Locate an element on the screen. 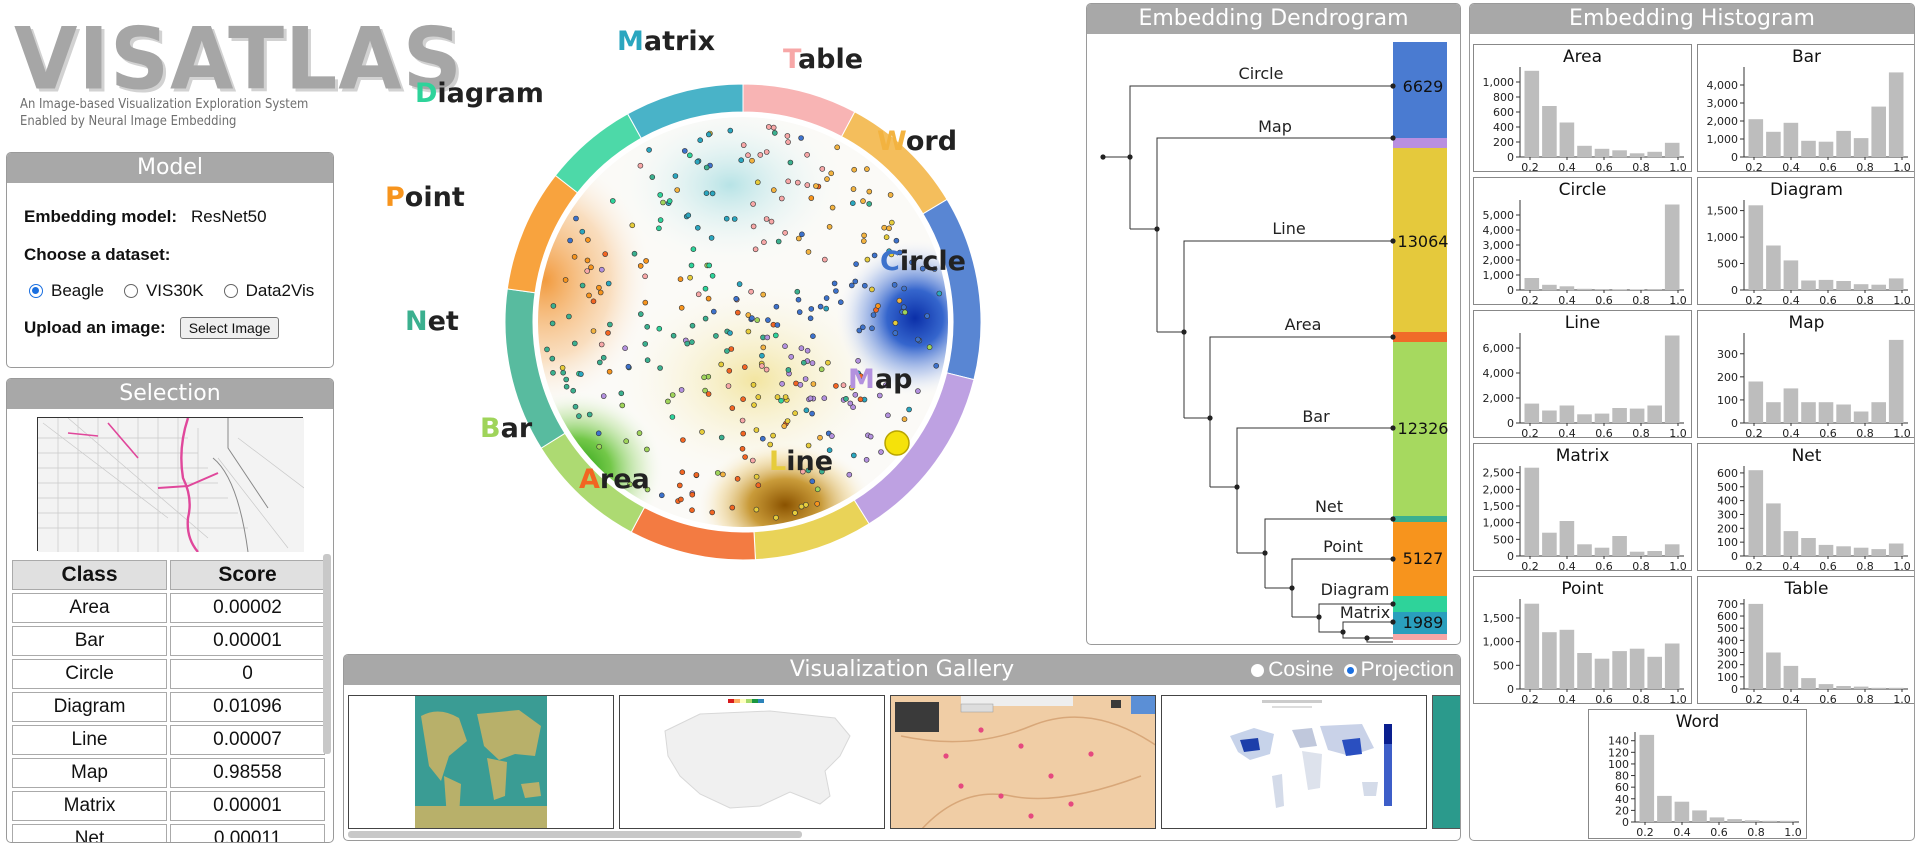 This screenshot has height=843, width=1918. gallery-item-partial is located at coordinates (1446, 762).